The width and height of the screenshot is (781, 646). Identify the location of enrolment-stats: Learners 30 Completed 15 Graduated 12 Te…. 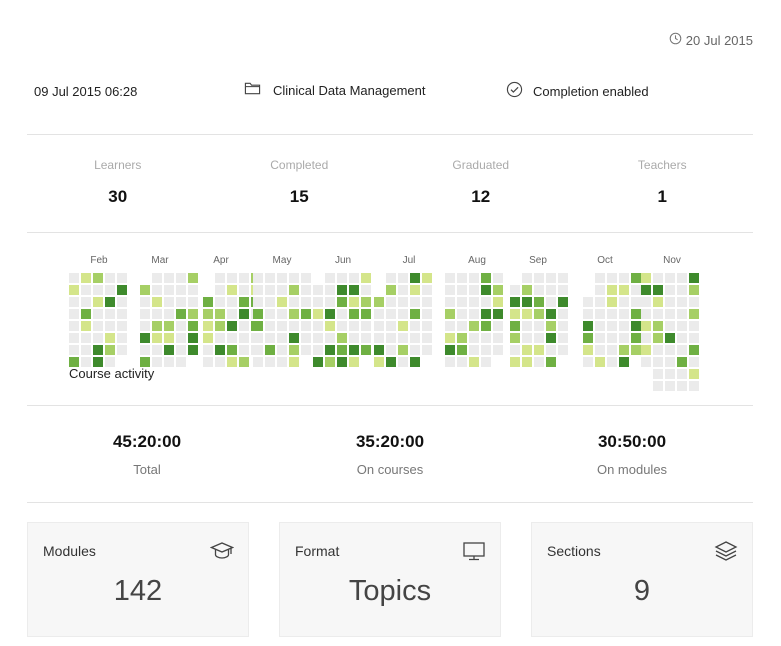
(390, 183).